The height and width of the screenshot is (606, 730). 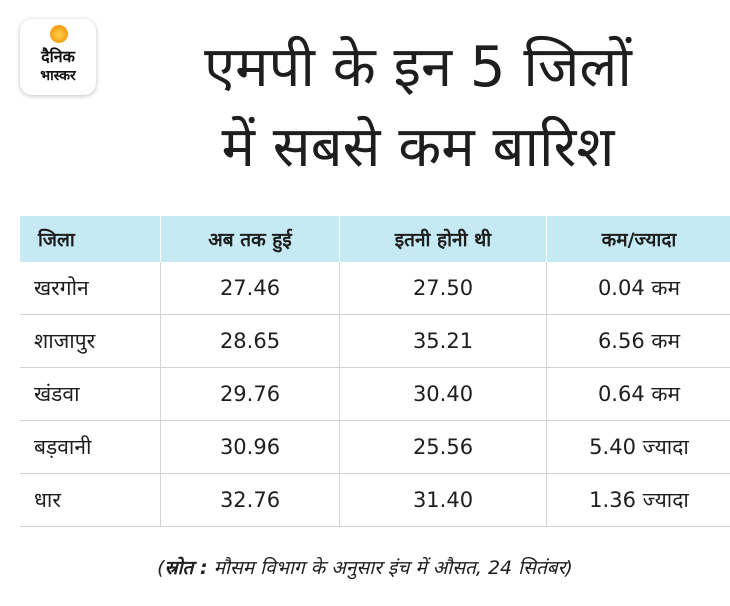 What do you see at coordinates (90, 239) in the screenshot?
I see `column-header-district: जिला` at bounding box center [90, 239].